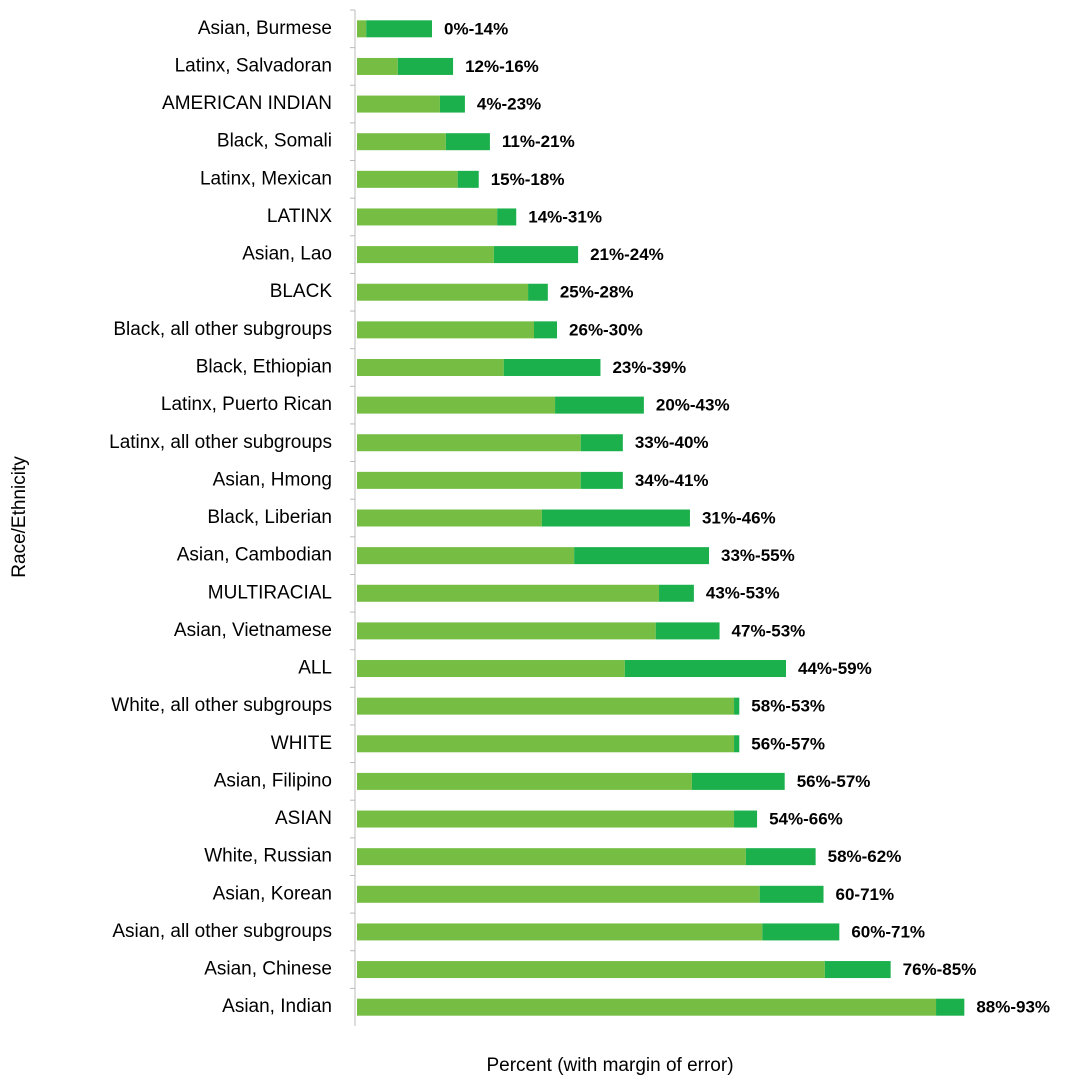 The image size is (1070, 1087). Describe the element at coordinates (315, 668) in the screenshot. I see `y-tick-label: ALL` at that location.